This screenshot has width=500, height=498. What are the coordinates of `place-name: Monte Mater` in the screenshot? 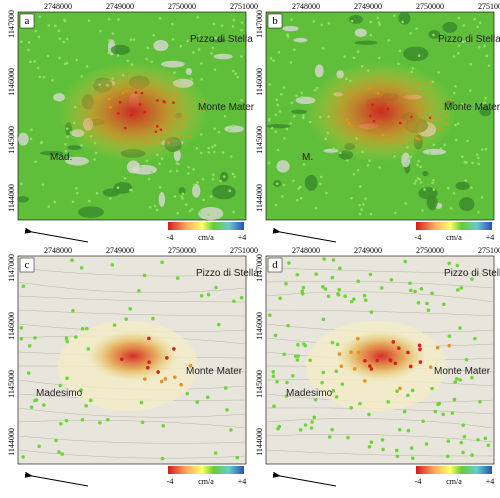 It's located at (462, 371).